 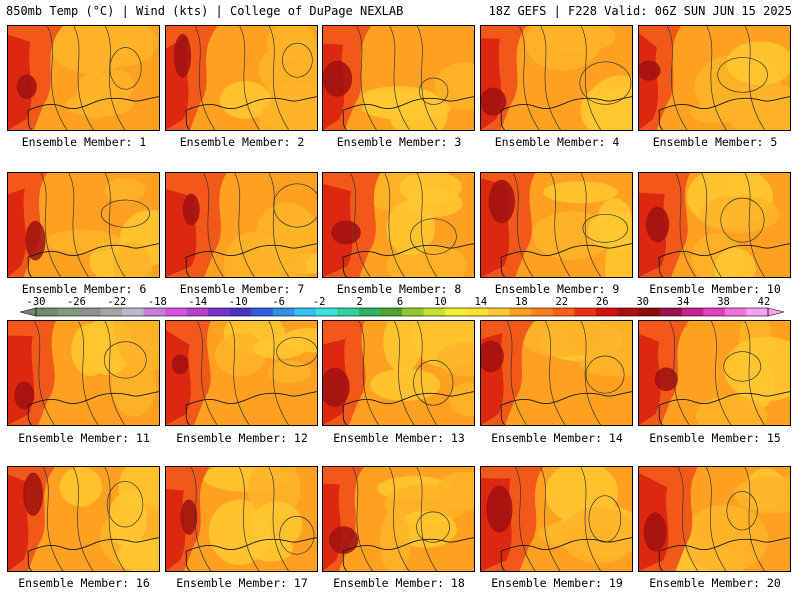 What do you see at coordinates (562, 302) in the screenshot?
I see `colorbar-tick-label: 22` at bounding box center [562, 302].